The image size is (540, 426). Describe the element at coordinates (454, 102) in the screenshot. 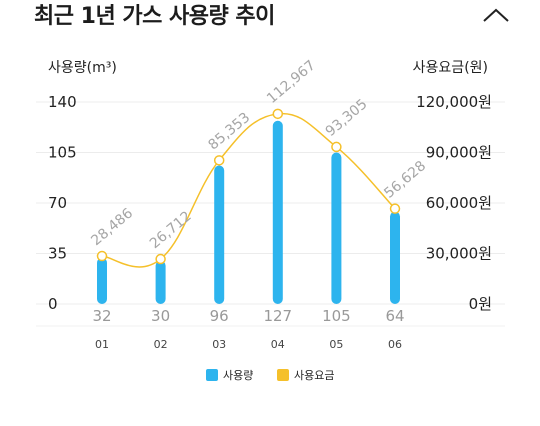

I see `y-right-tick-label: 120,000원` at that location.